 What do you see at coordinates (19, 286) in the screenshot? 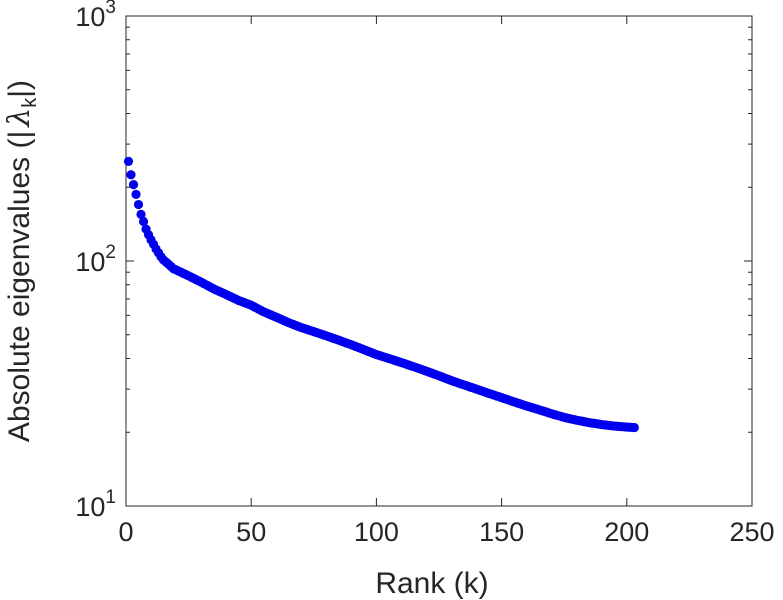
I see `y-axis-label-prefix: Absolute eigenvalues (|` at bounding box center [19, 286].